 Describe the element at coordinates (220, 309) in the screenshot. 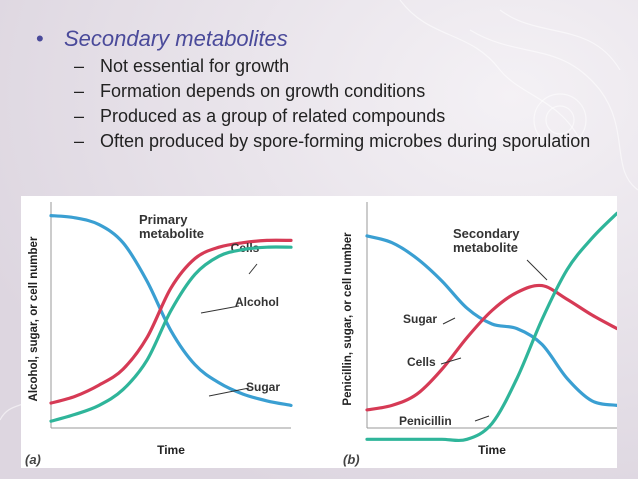

I see `leader-line-alcohol` at that location.